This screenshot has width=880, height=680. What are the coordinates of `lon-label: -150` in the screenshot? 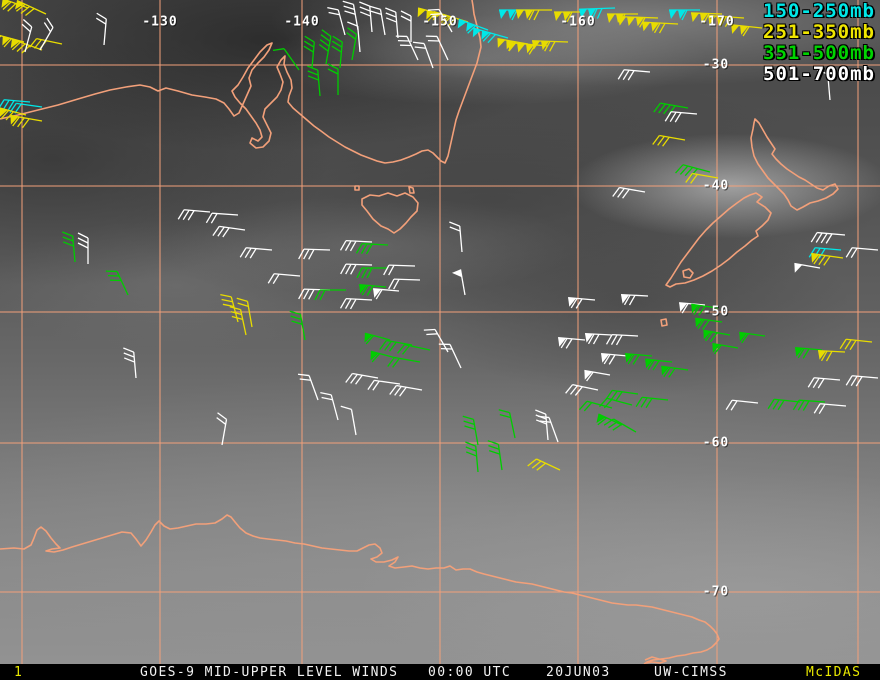 It's located at (440, 22).